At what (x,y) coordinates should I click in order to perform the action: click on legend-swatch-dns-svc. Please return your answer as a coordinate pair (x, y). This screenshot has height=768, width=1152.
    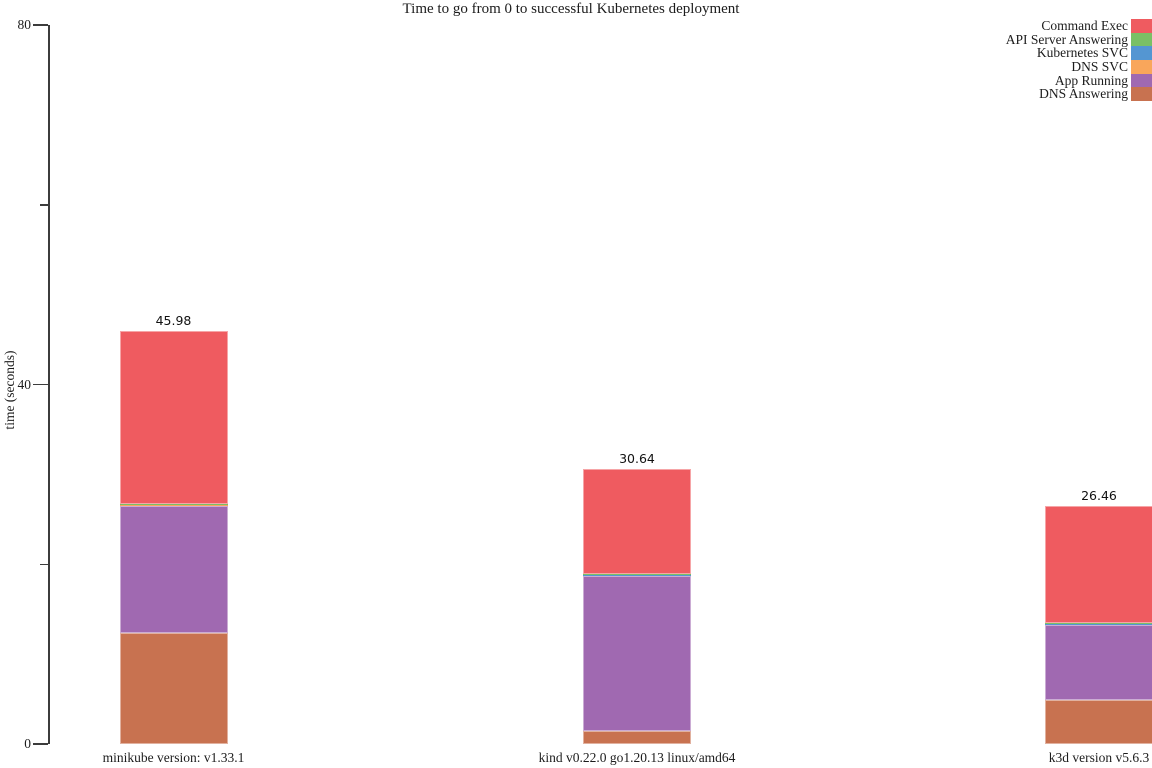
    Looking at the image, I should click on (1141, 67).